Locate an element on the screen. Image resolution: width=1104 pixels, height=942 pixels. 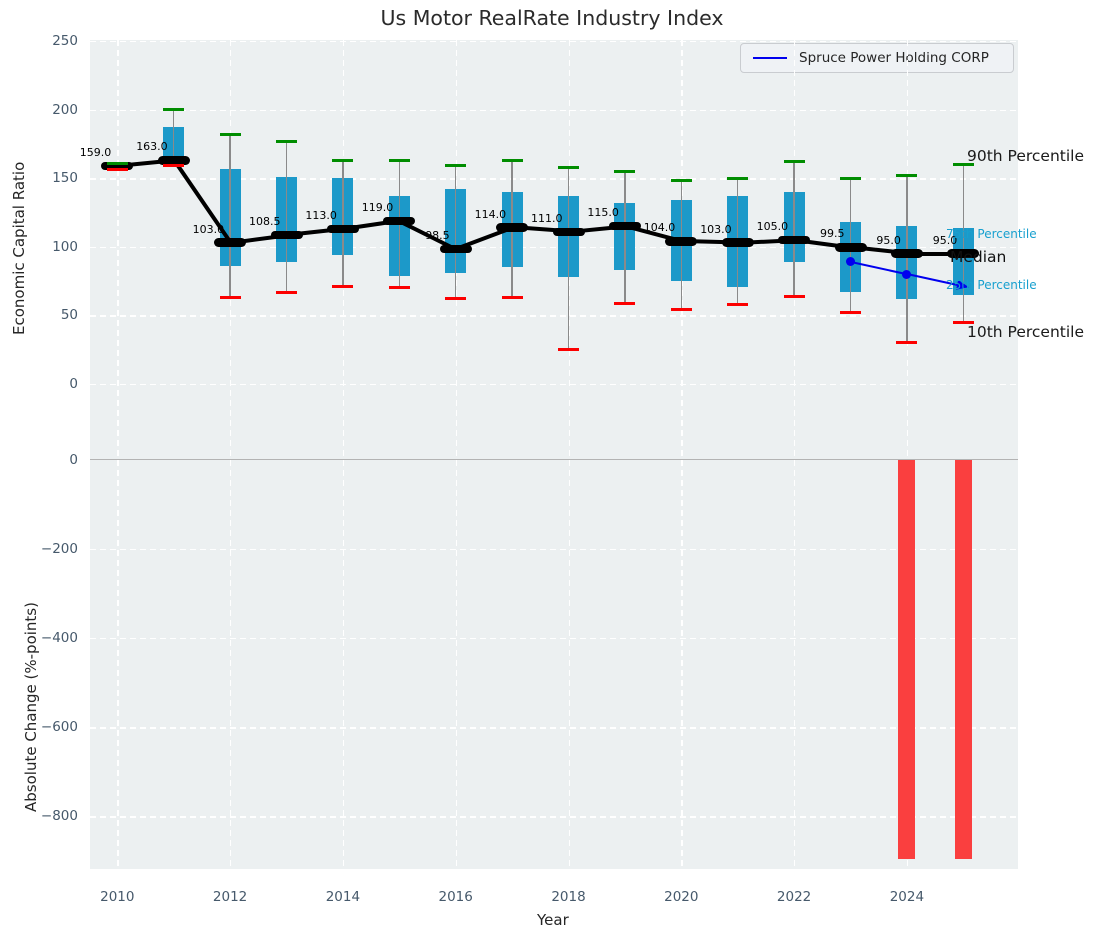
x-tick-label: 2024 is located at coordinates (907, 897).